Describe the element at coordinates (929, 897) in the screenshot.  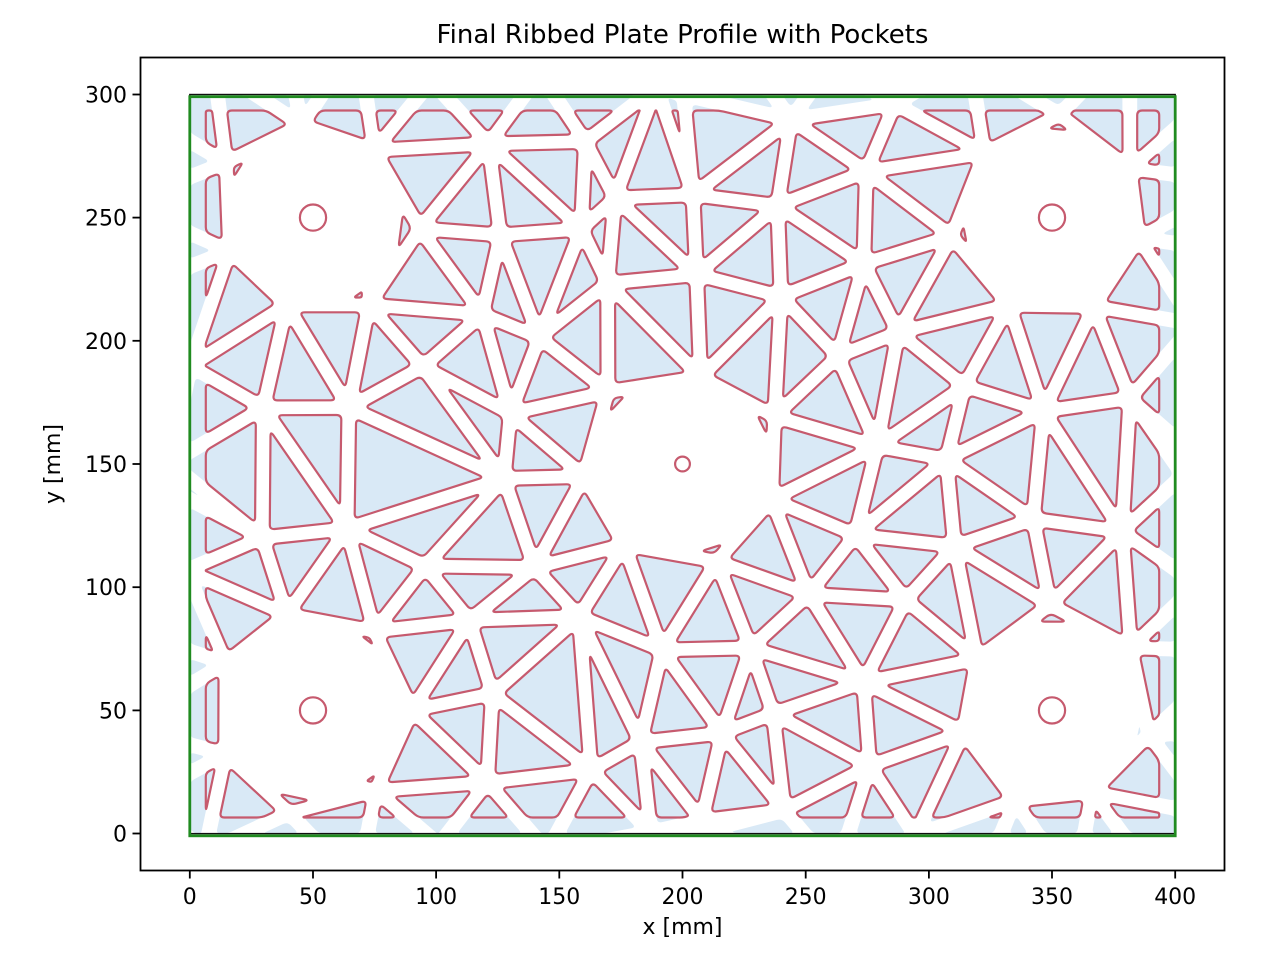
I see `x-tick-label: 300` at that location.